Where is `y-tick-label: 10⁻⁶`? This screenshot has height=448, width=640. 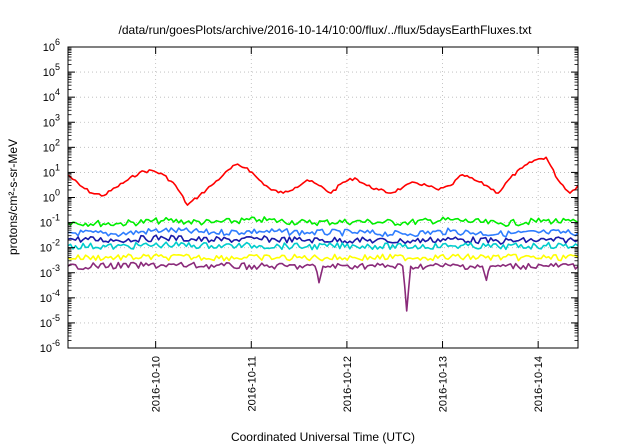
y-tick-label: 10⁻⁶ is located at coordinates (50, 346).